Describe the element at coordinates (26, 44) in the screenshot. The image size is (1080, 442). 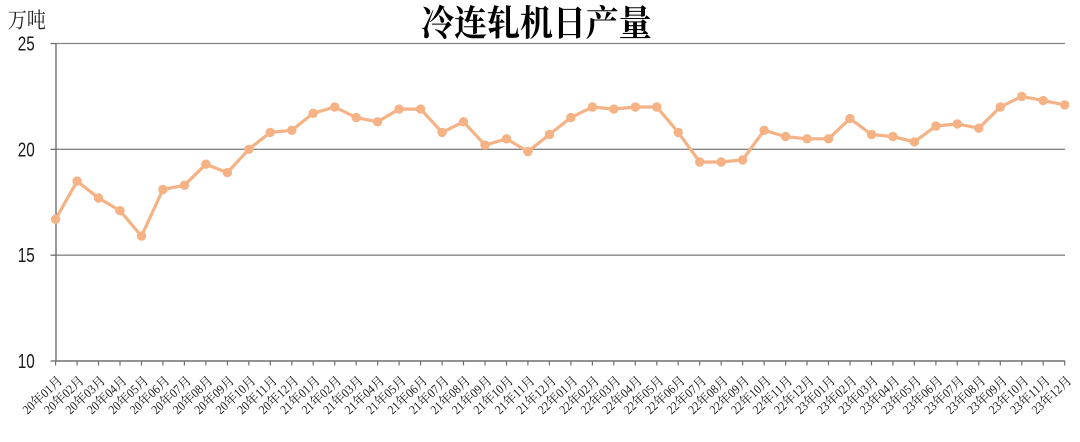
I see `svg-text: 25` at that location.